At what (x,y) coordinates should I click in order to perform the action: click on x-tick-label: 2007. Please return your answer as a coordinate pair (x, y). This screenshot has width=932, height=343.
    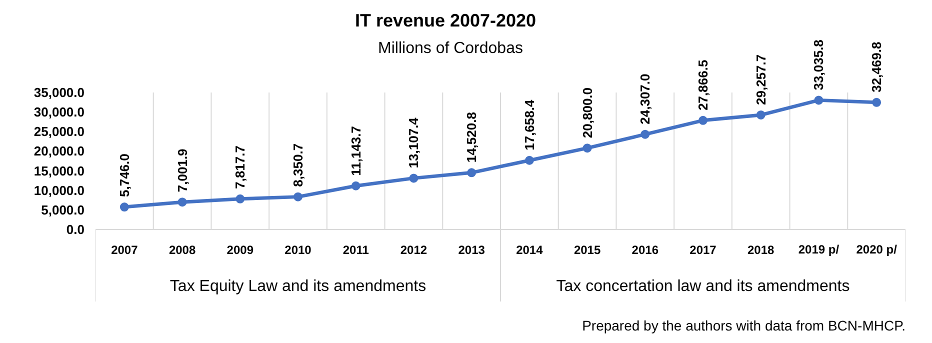
    Looking at the image, I should click on (124, 250).